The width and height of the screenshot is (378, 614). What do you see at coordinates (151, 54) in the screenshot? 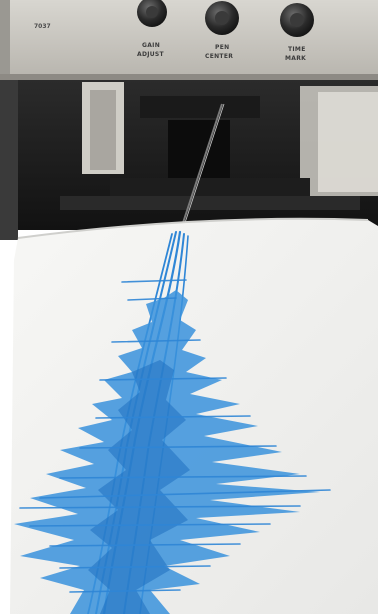
I see `knob-label-gain-line2: ADJUST` at bounding box center [151, 54].